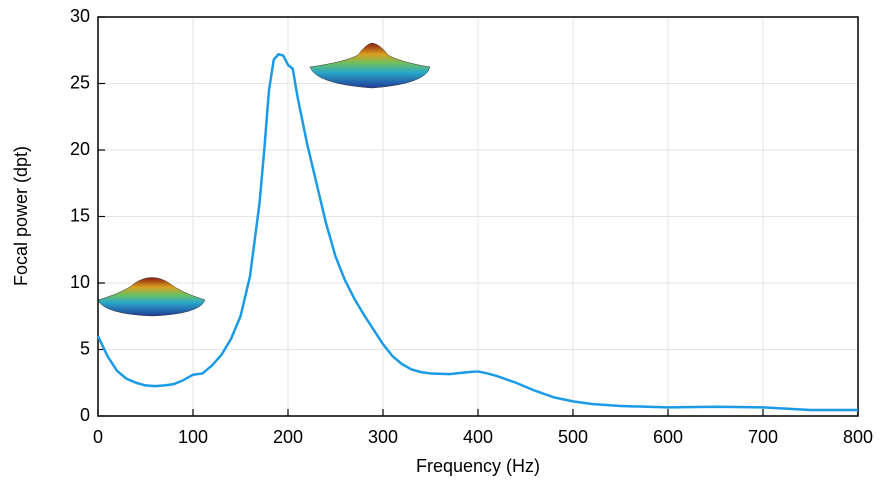  What do you see at coordinates (763, 437) in the screenshot?
I see `x-tick-label: 700` at bounding box center [763, 437].